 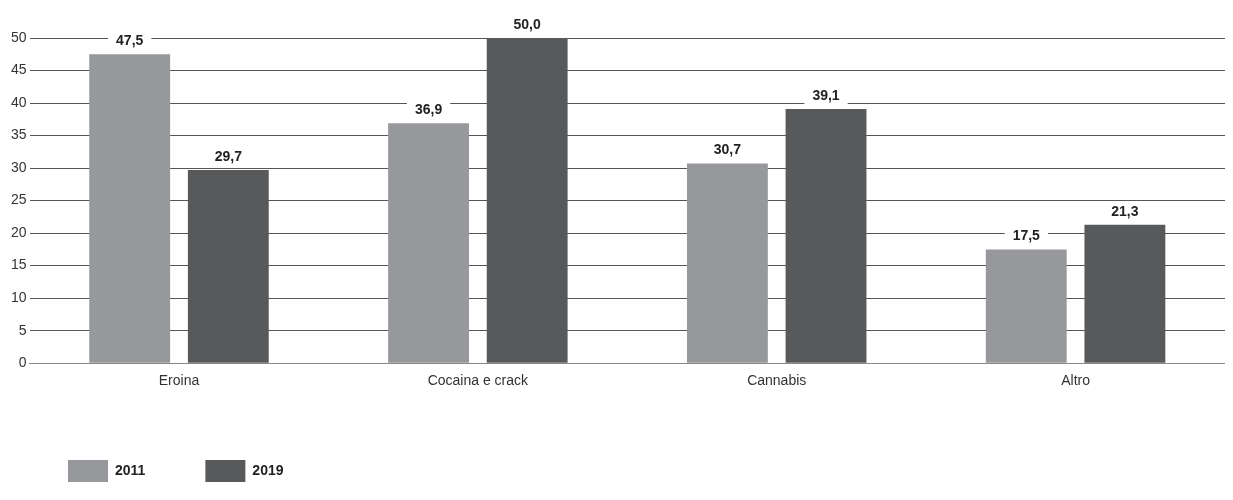 What do you see at coordinates (18, 199) in the screenshot?
I see `y-tick-label: 25` at bounding box center [18, 199].